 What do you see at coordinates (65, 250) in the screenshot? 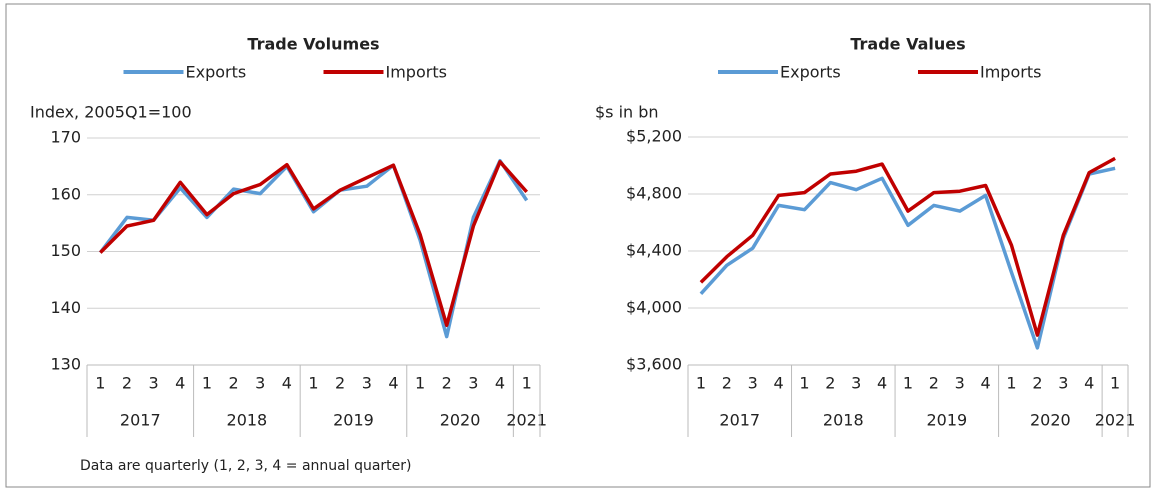
I see `y-tick-label: 150` at bounding box center [65, 250].